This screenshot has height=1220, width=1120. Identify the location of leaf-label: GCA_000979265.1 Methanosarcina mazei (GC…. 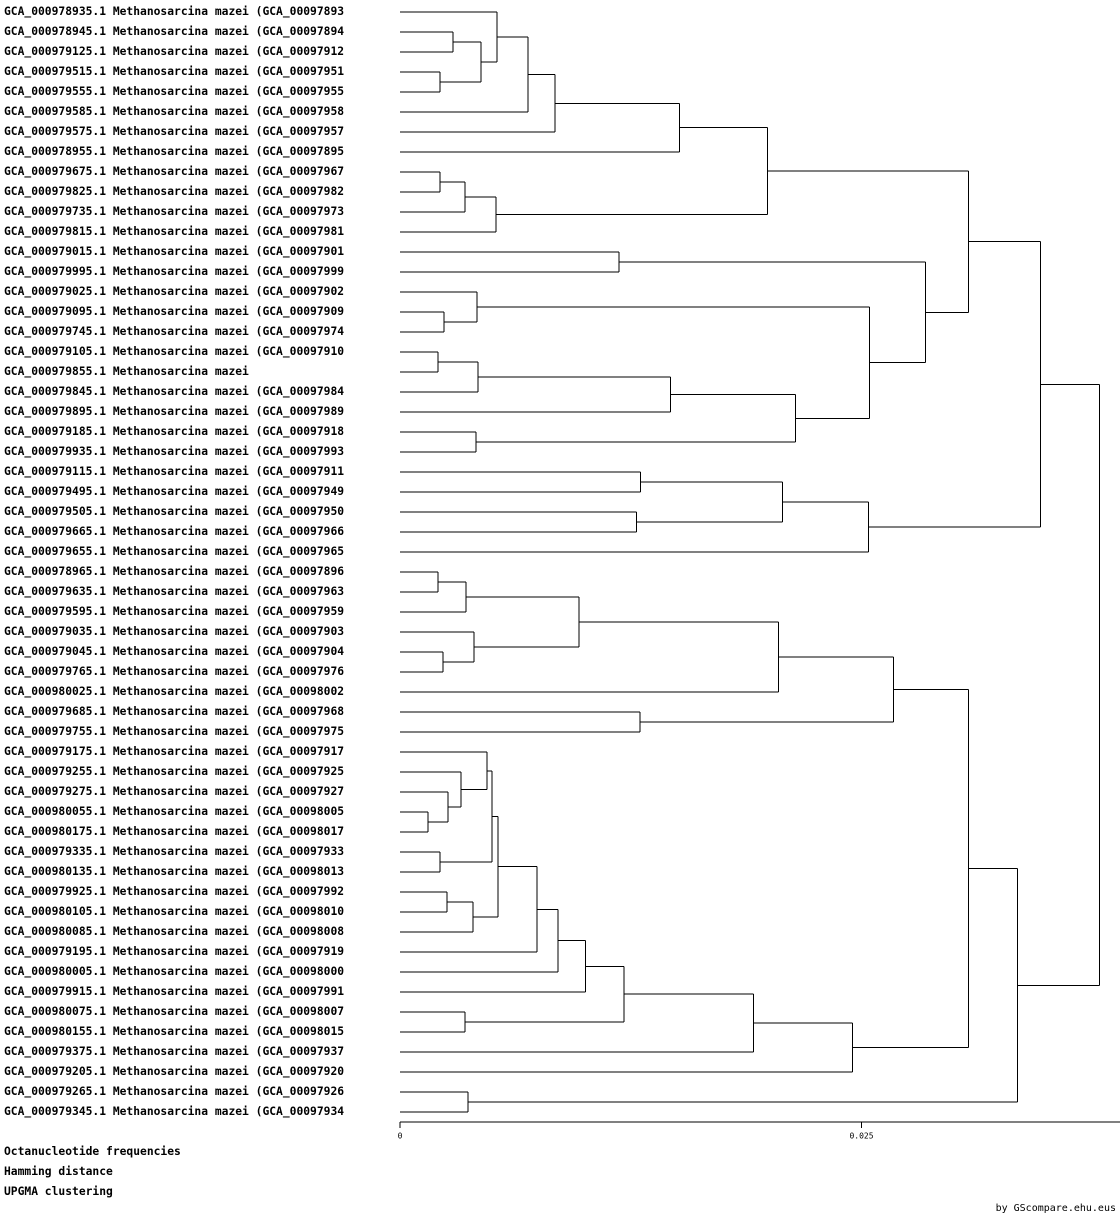
(174, 1091).